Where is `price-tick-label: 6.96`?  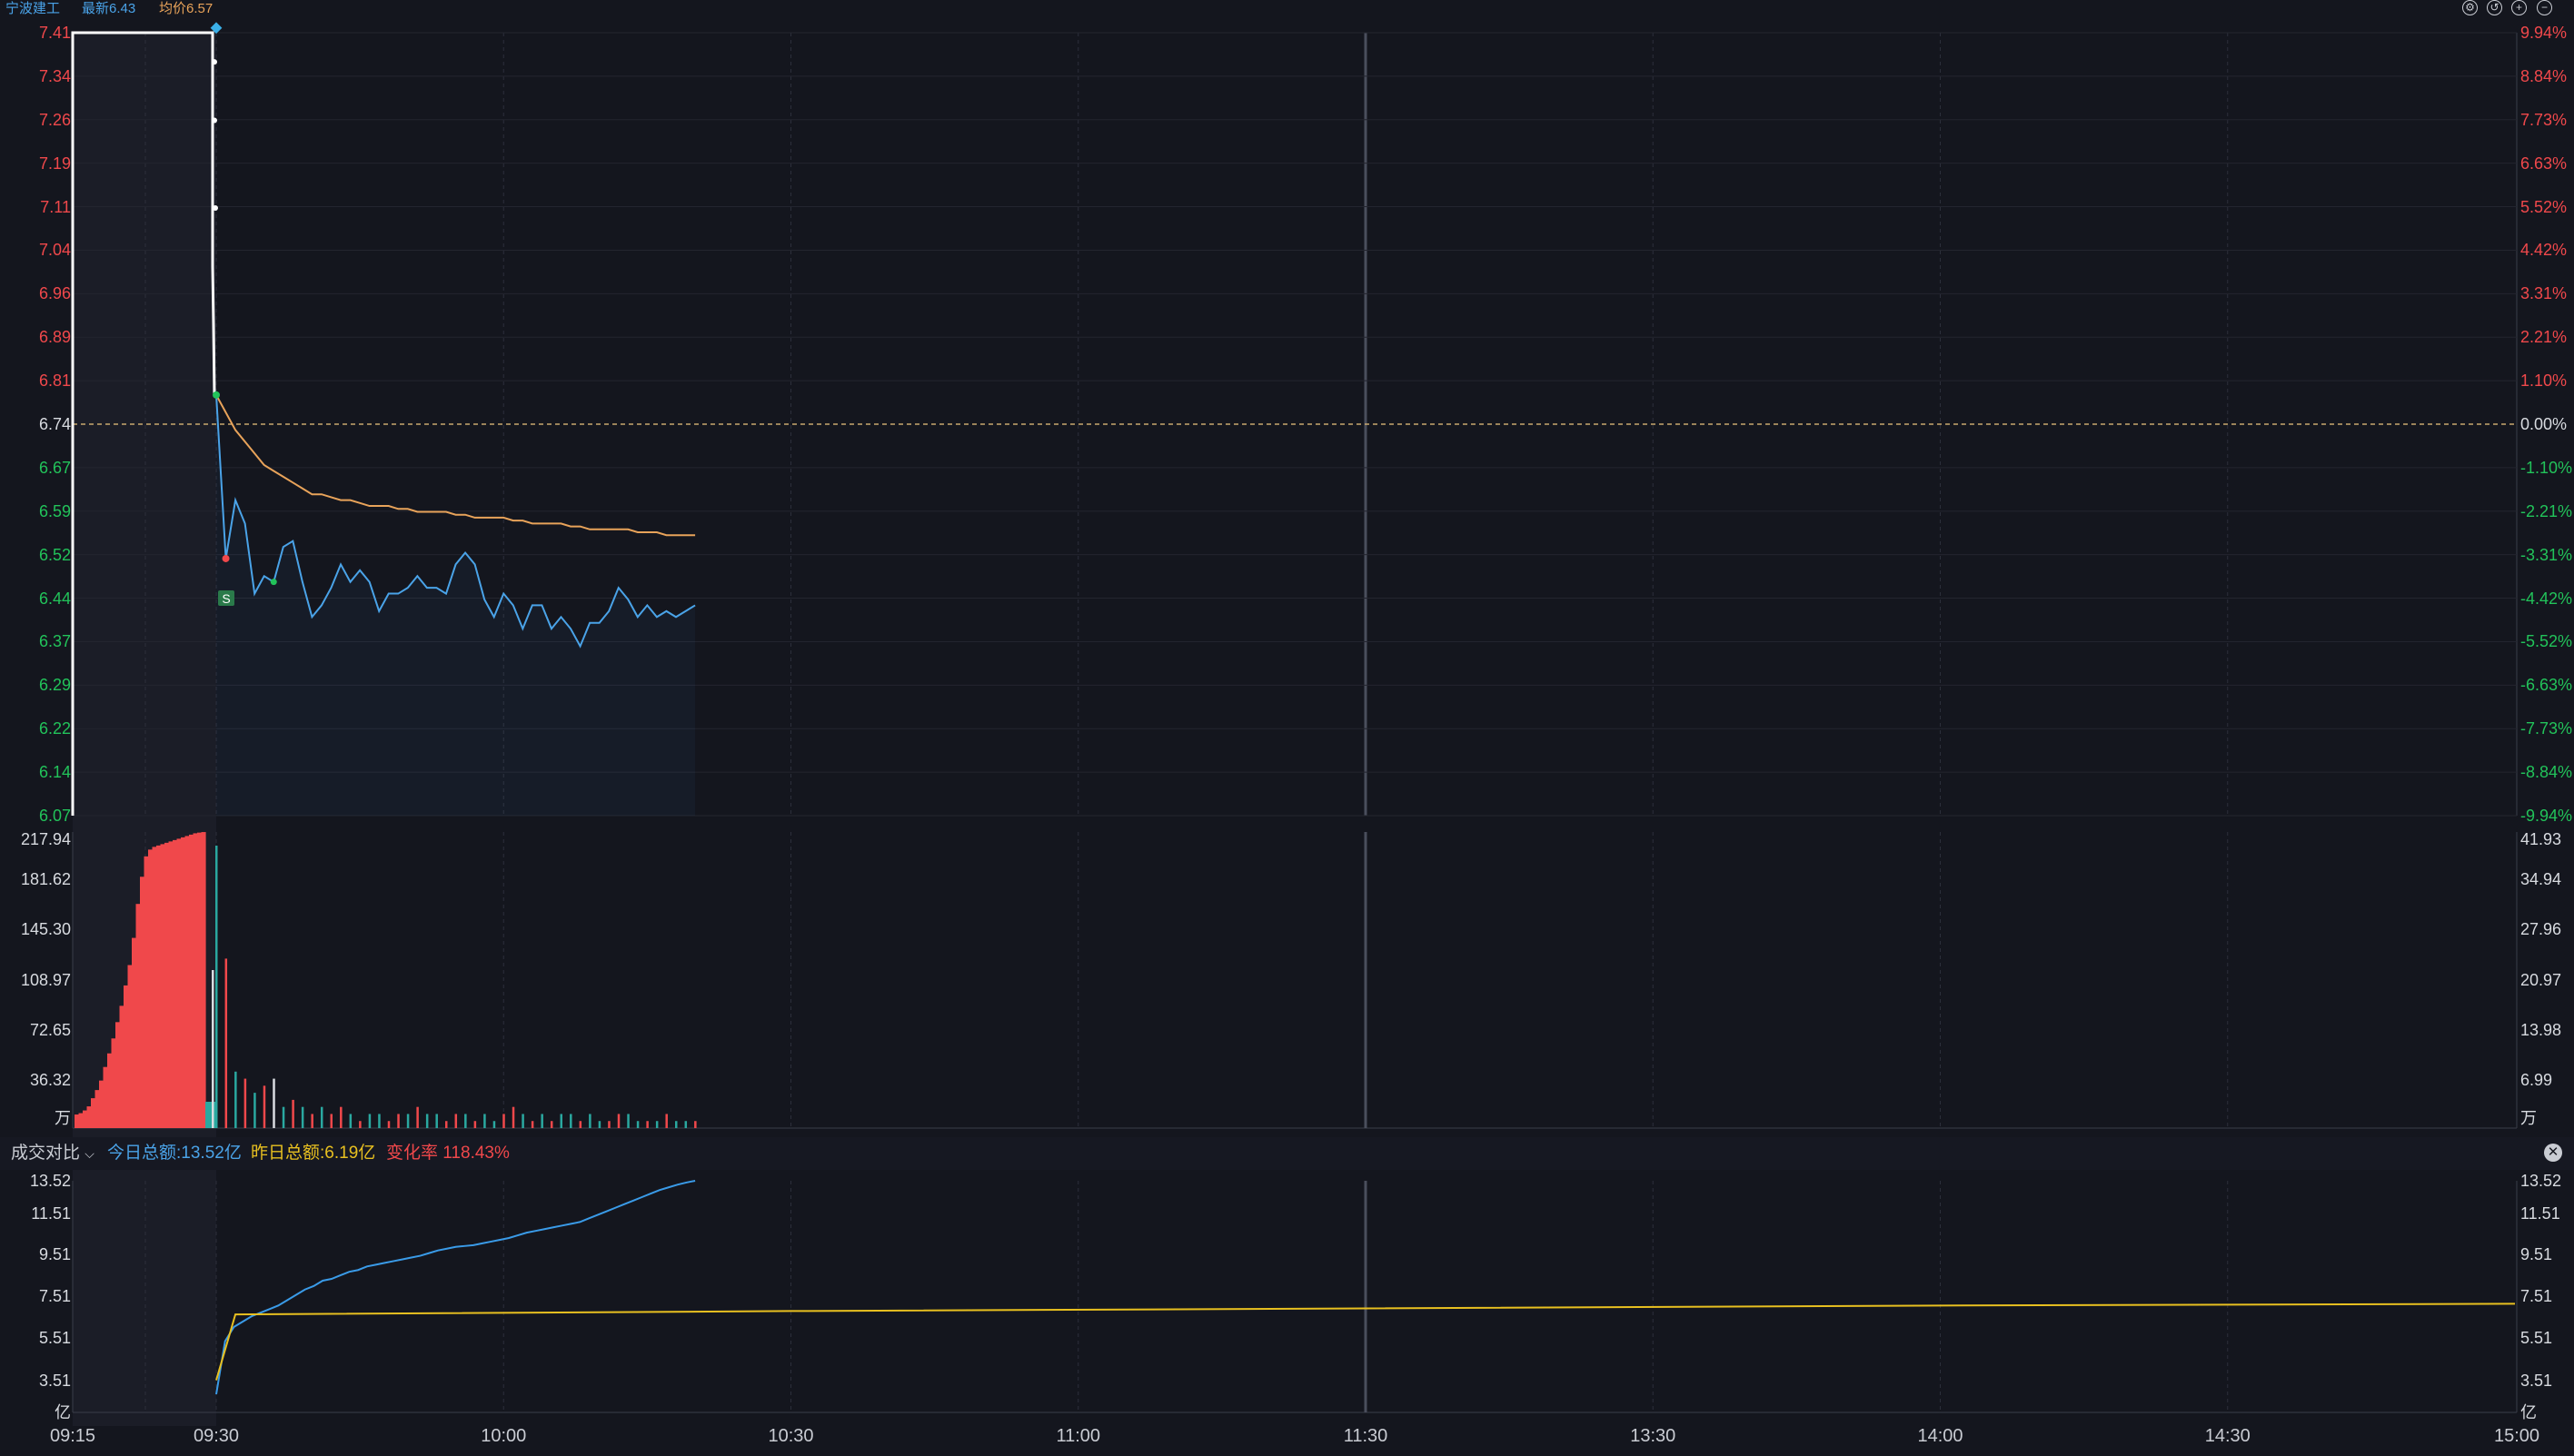
price-tick-label: 6.96 is located at coordinates (54, 293).